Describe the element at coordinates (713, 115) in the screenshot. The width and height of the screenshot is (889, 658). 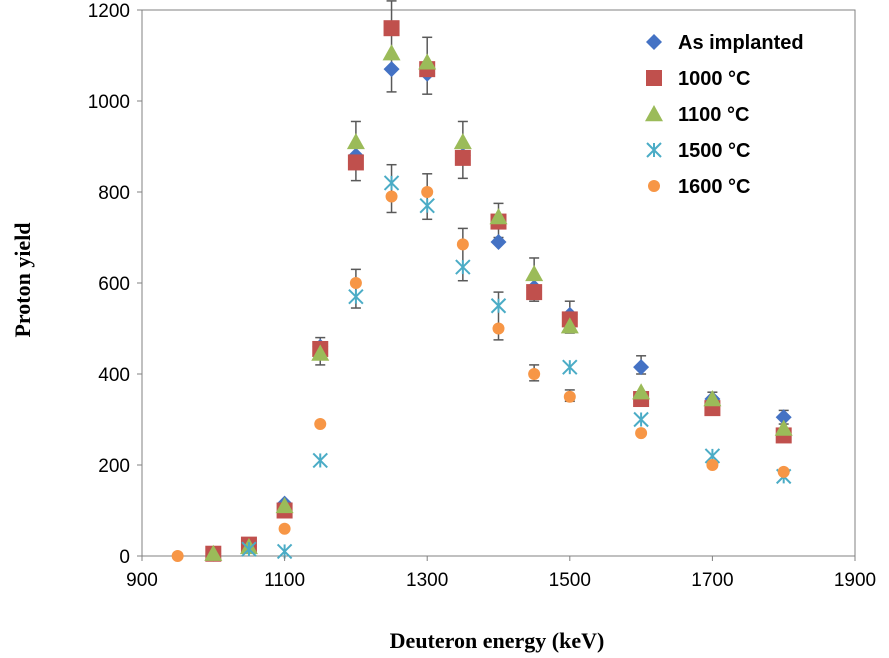
I see `legend-label: 1100 °C` at that location.